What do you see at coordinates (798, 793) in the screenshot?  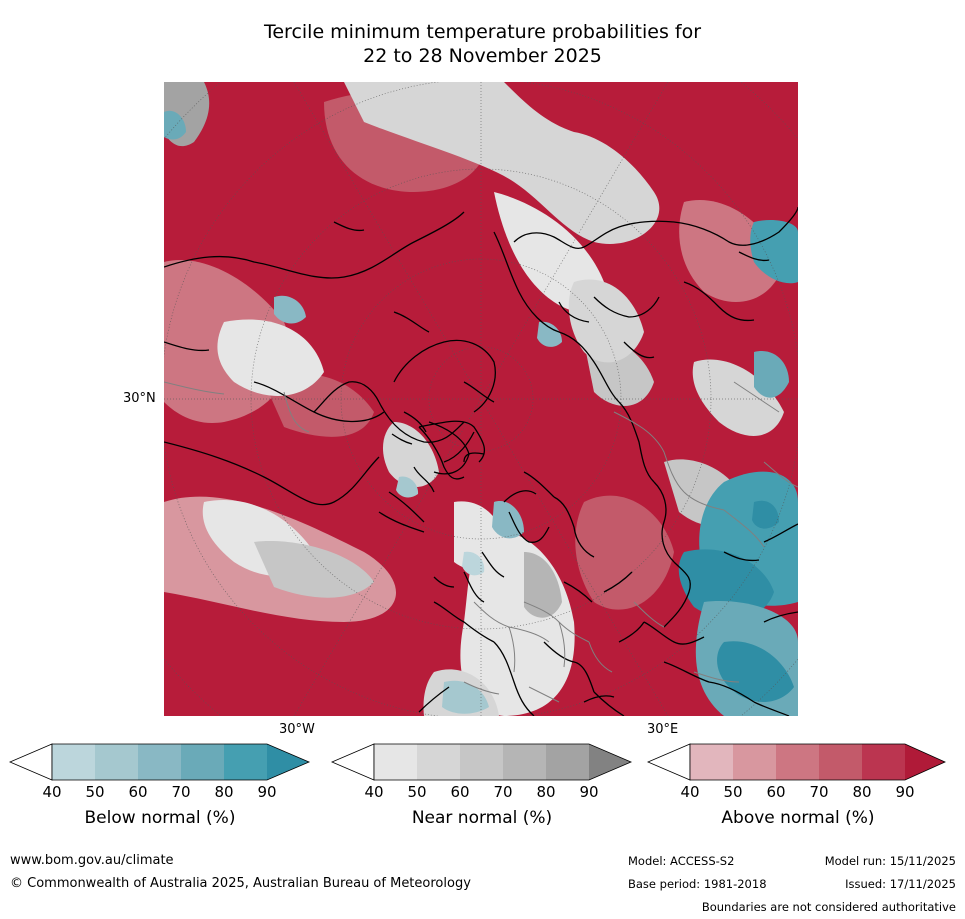 I see `colorbar-above-ticks: 40 50 60 70 80 90` at bounding box center [798, 793].